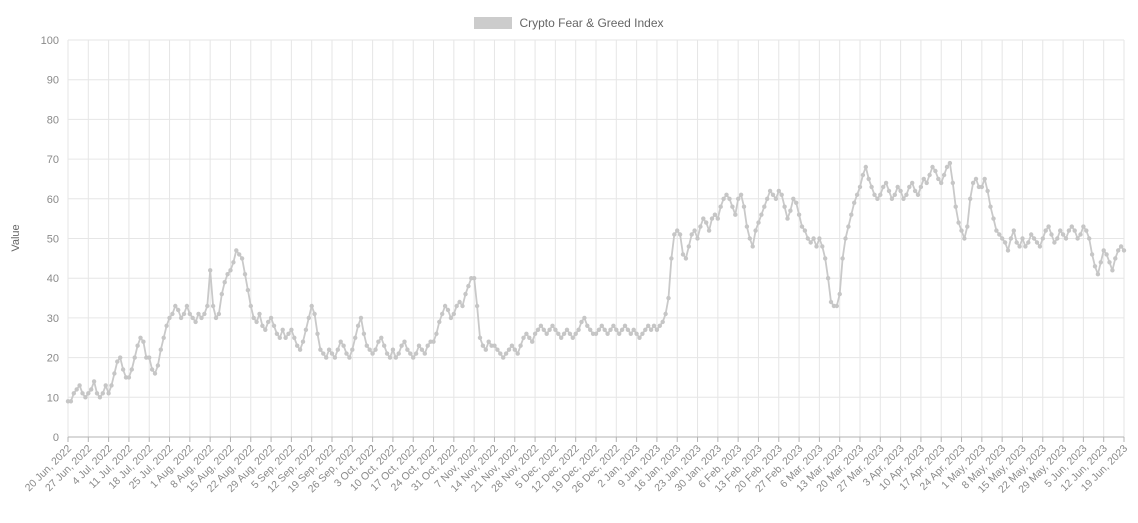 The width and height of the screenshot is (1138, 523). Describe the element at coordinates (53, 200) in the screenshot. I see `svg-text: 60` at that location.